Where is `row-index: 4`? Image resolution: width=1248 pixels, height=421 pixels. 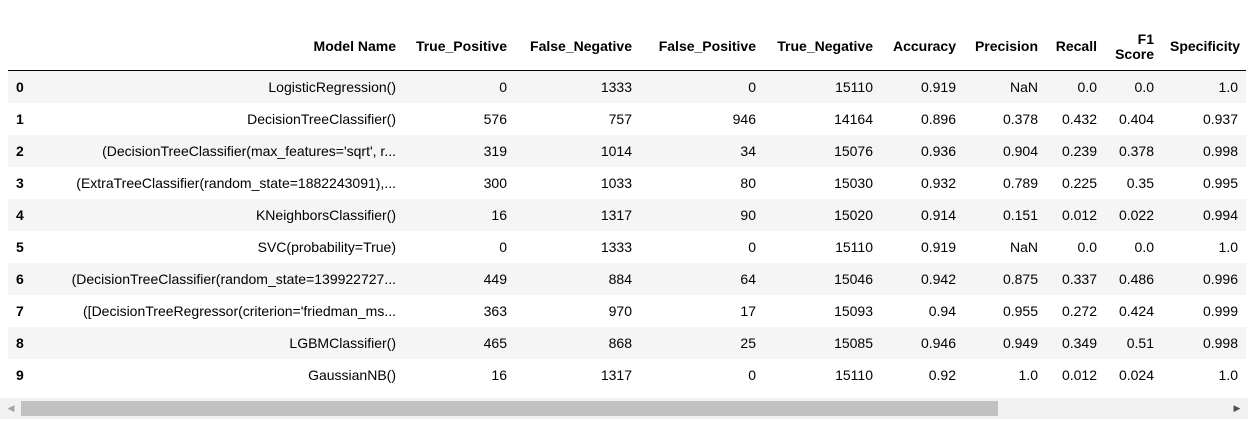 row-index: 4 is located at coordinates (20, 215).